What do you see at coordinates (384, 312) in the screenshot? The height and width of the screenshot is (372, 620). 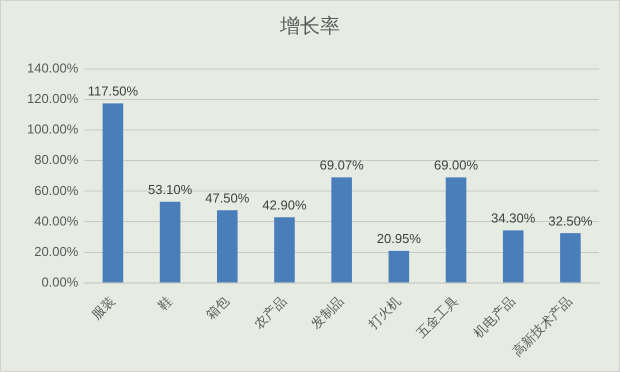 I see `x-tick-label: 打火机` at bounding box center [384, 312].